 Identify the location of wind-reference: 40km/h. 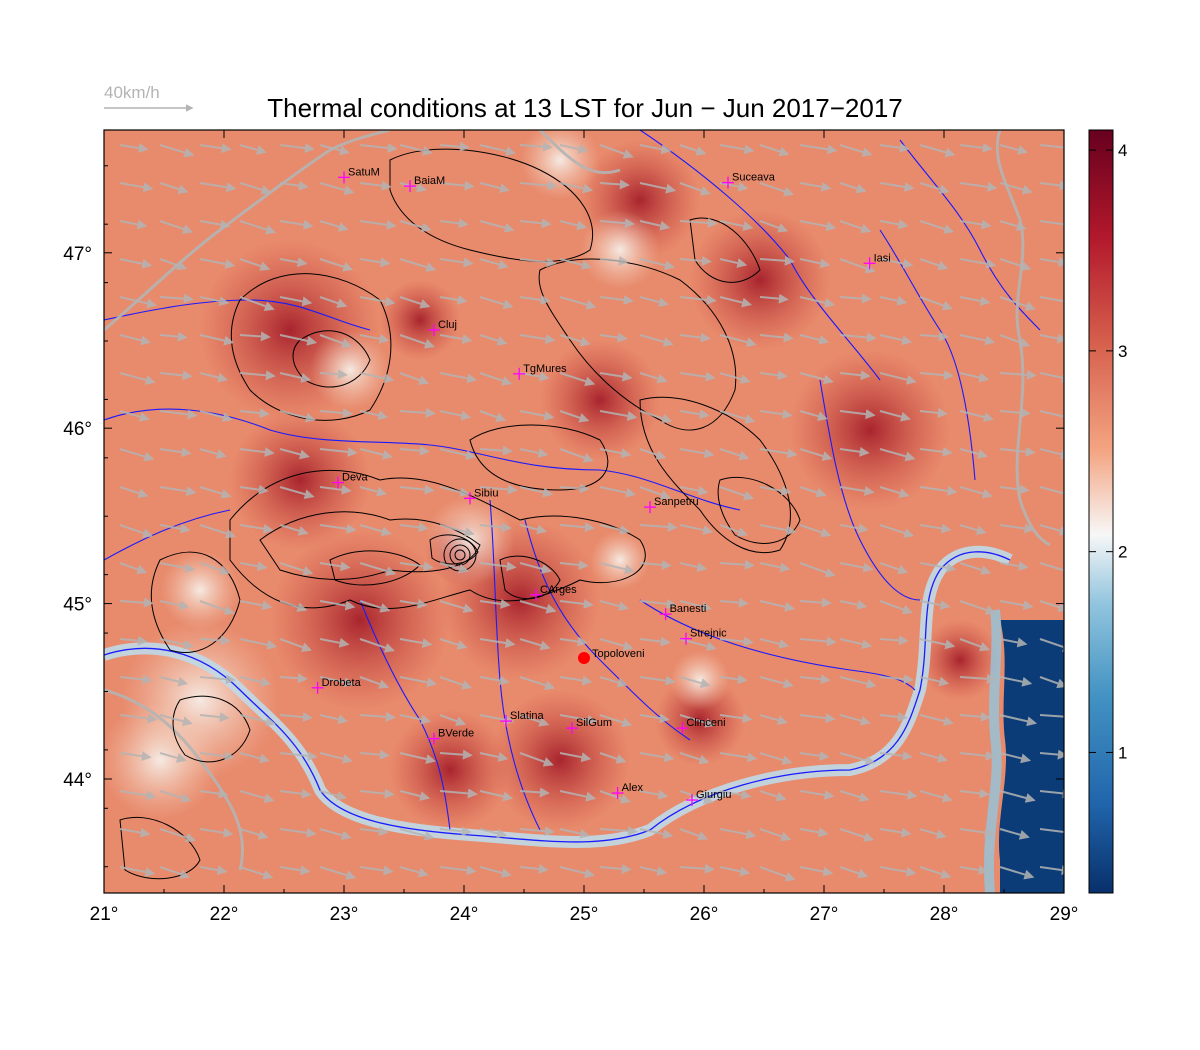
(149, 97).